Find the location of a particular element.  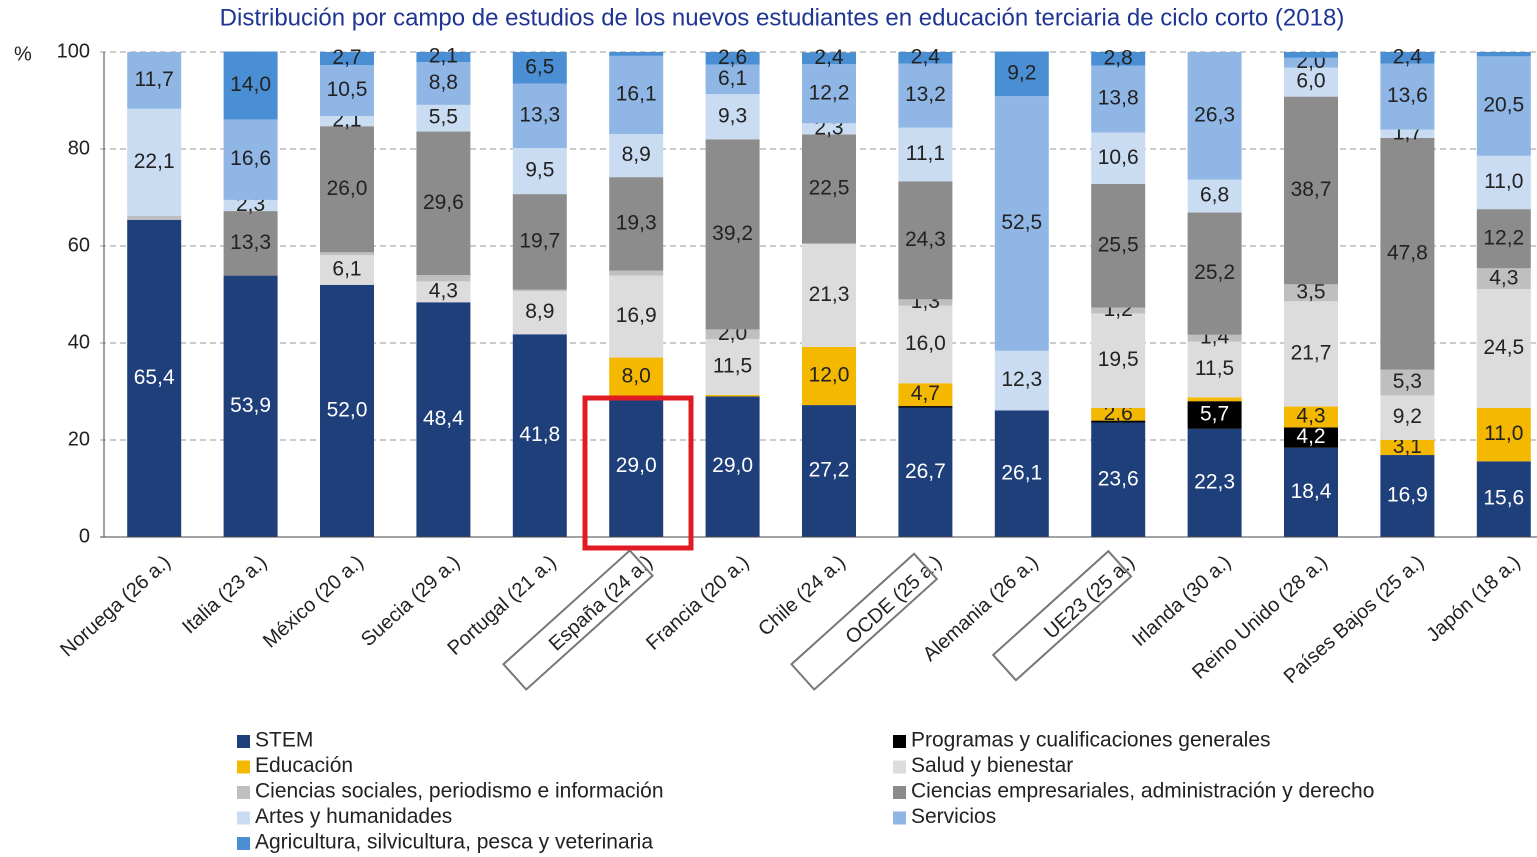

value-label: 25,2 is located at coordinates (1214, 272).